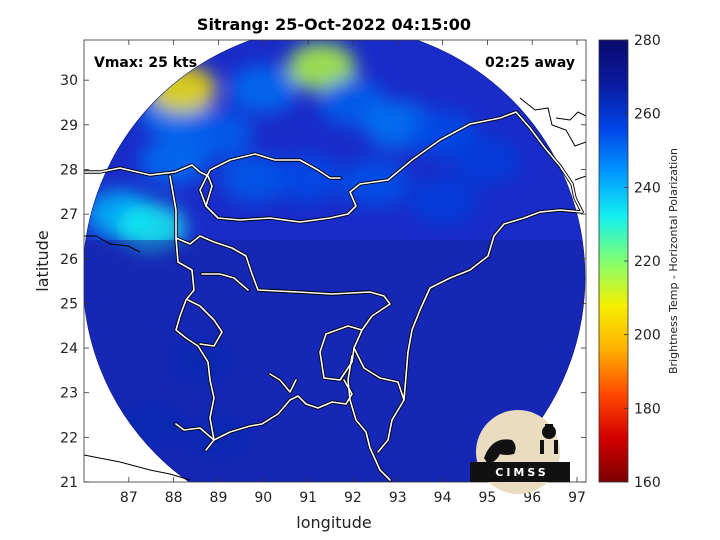 The width and height of the screenshot is (720, 540). Describe the element at coordinates (520, 452) in the screenshot. I see `cimss-logo: CIMSS` at that location.